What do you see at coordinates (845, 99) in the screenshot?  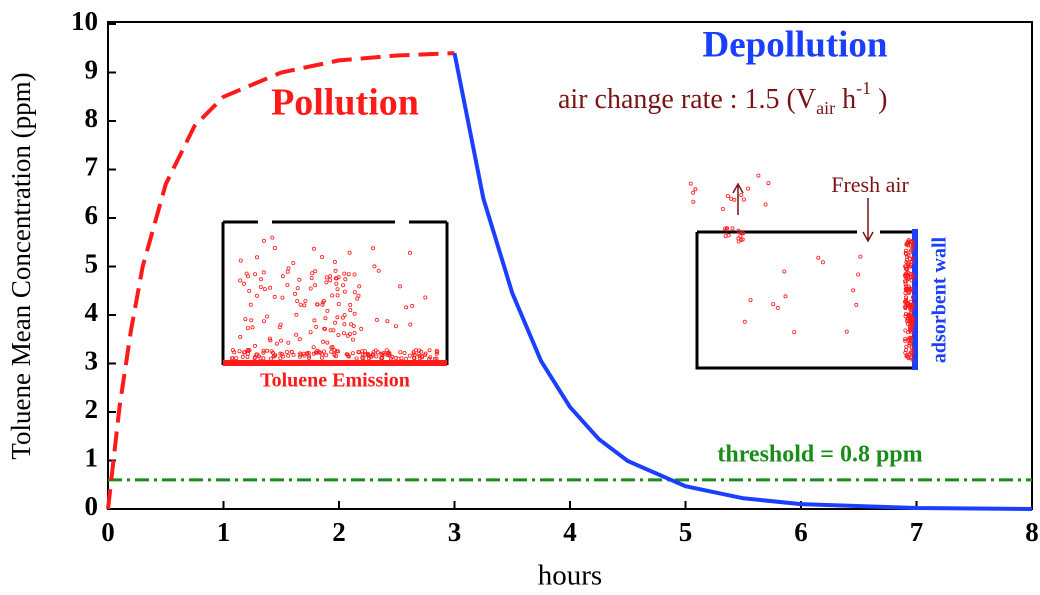 I see `rate-text: h` at bounding box center [845, 99].